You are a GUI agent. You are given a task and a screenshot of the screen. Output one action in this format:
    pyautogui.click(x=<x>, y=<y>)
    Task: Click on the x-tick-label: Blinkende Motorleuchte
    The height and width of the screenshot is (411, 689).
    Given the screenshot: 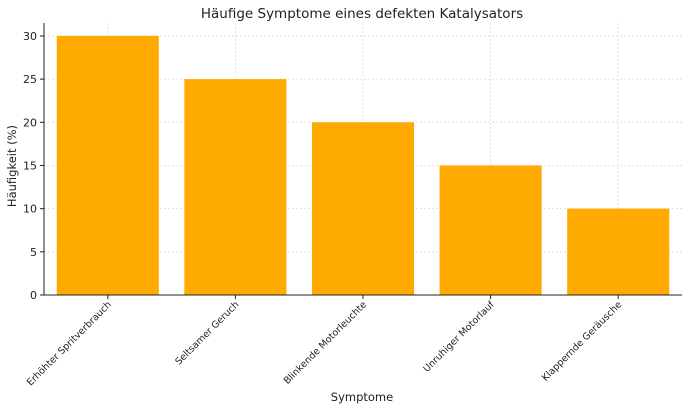 What is the action you would take?
    pyautogui.click(x=325, y=342)
    